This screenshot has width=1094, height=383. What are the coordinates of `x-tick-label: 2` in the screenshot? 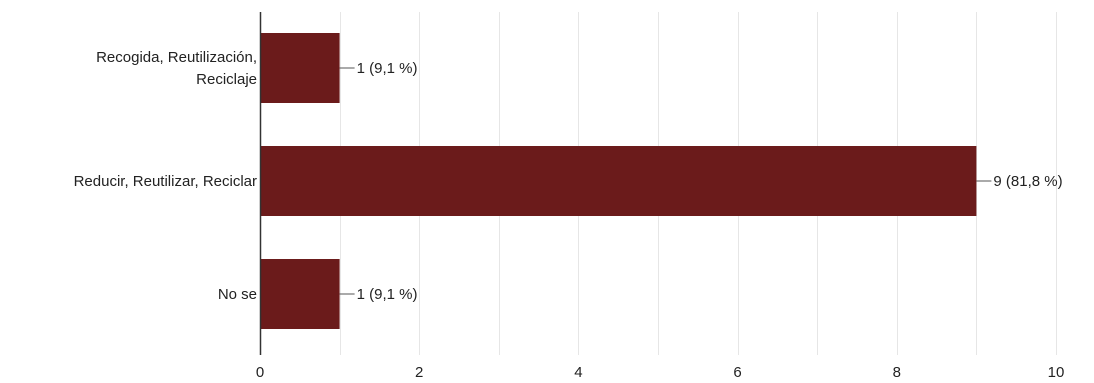 It's located at (419, 372).